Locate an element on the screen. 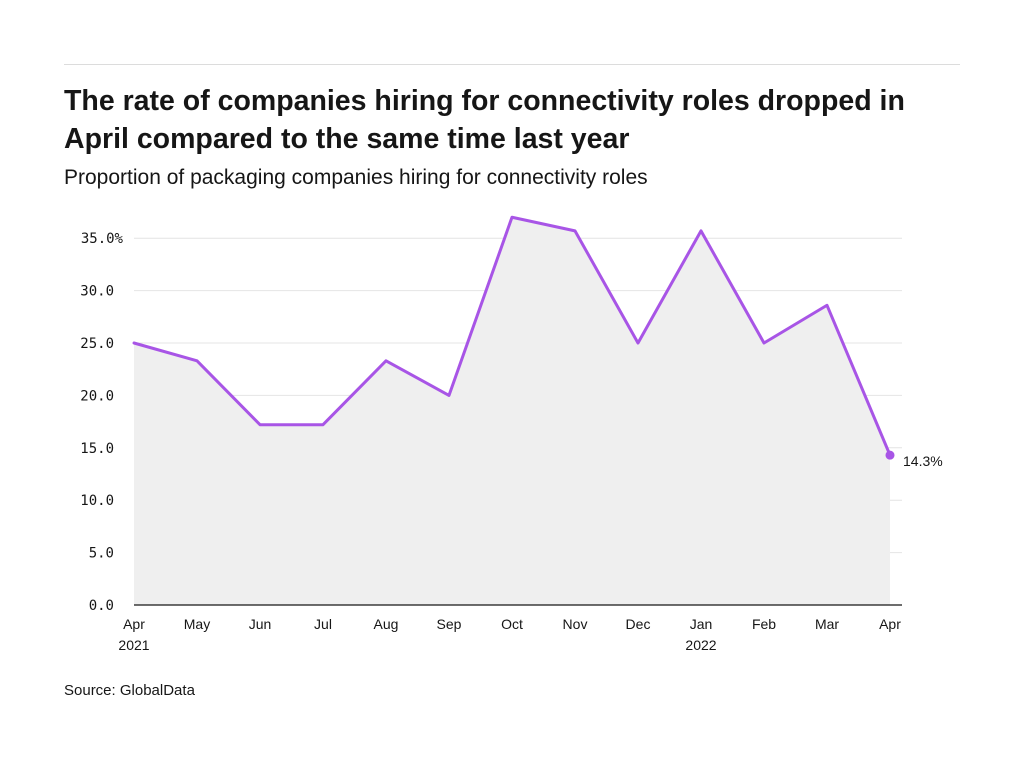 The image size is (1024, 768). x-tick-label: Mar is located at coordinates (827, 624).